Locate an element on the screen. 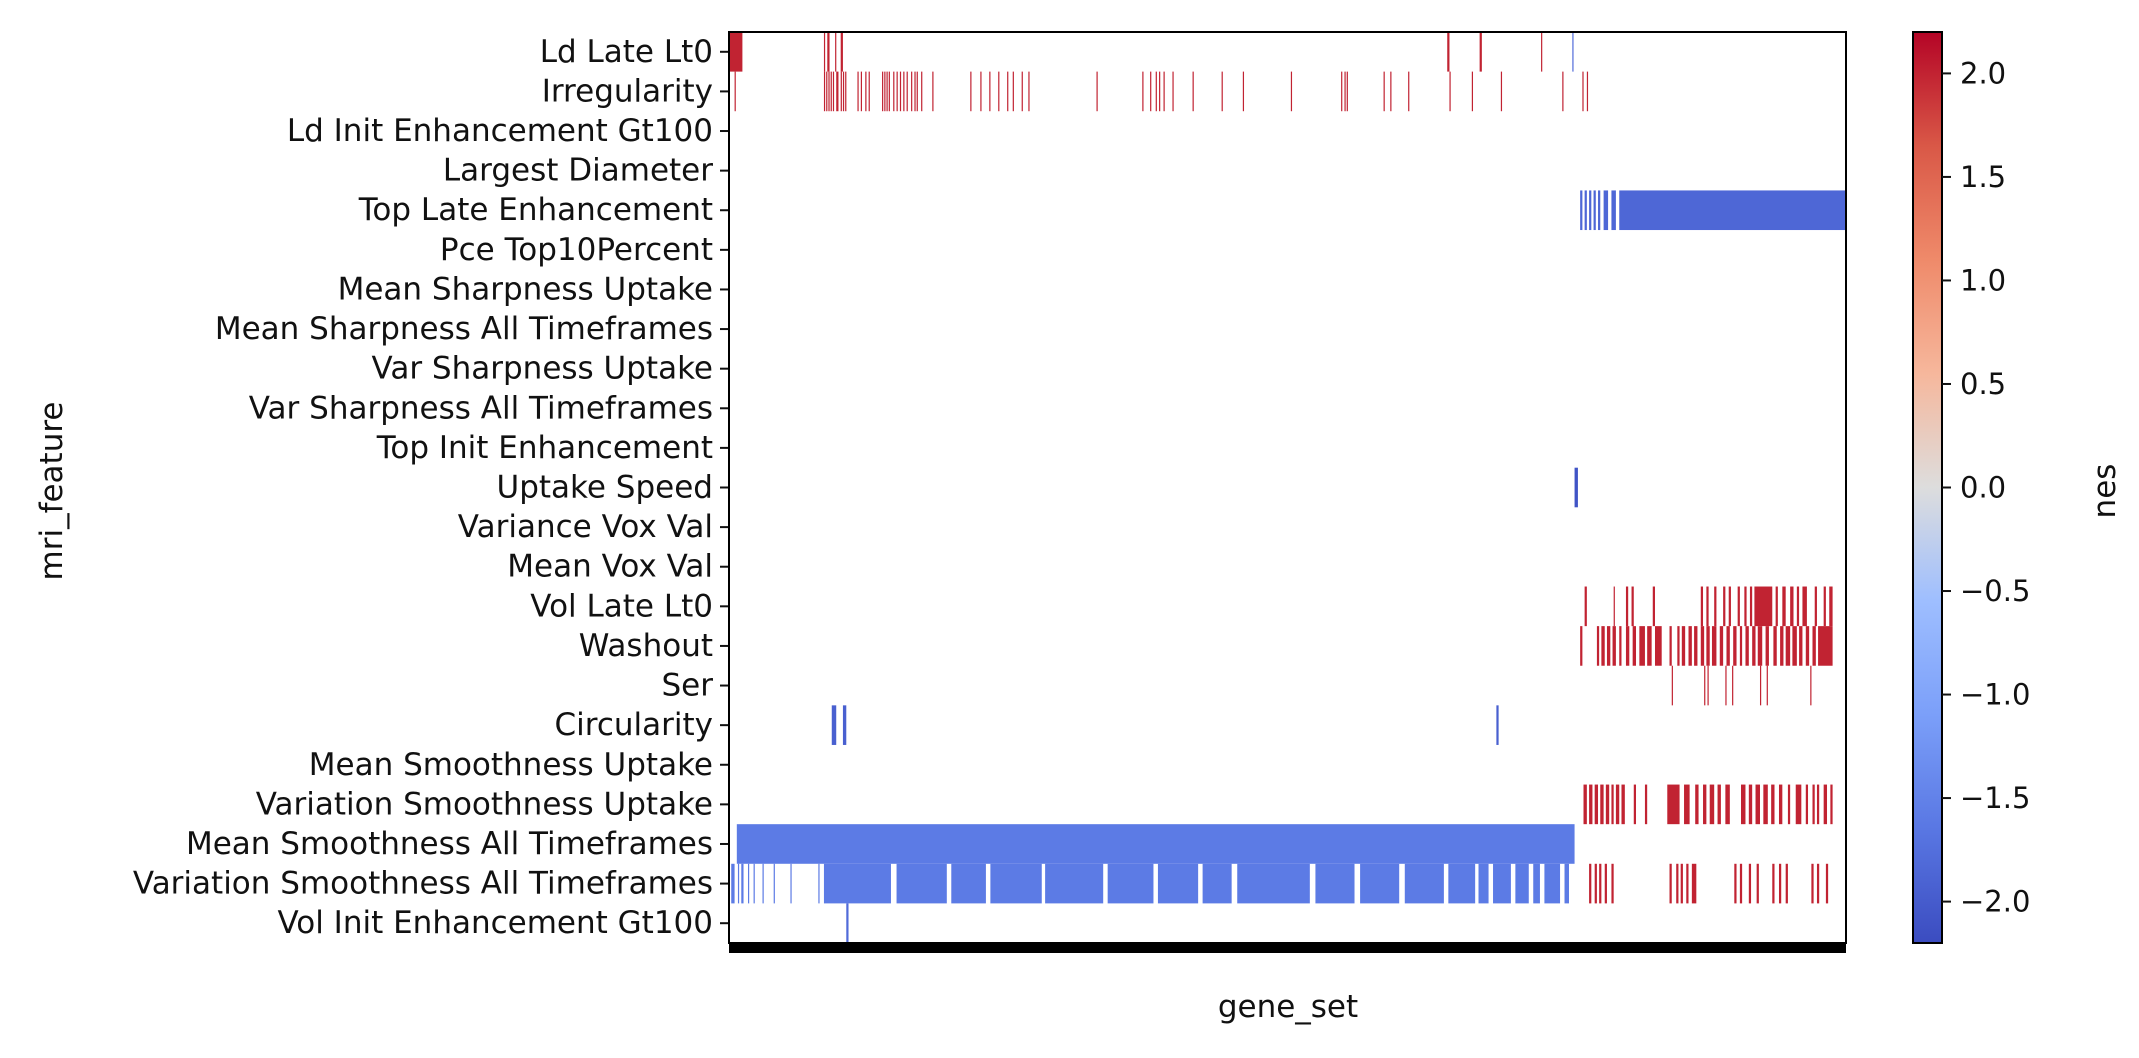 The height and width of the screenshot is (1058, 2139). colorbar-tick-label: 0.5 is located at coordinates (1983, 384).